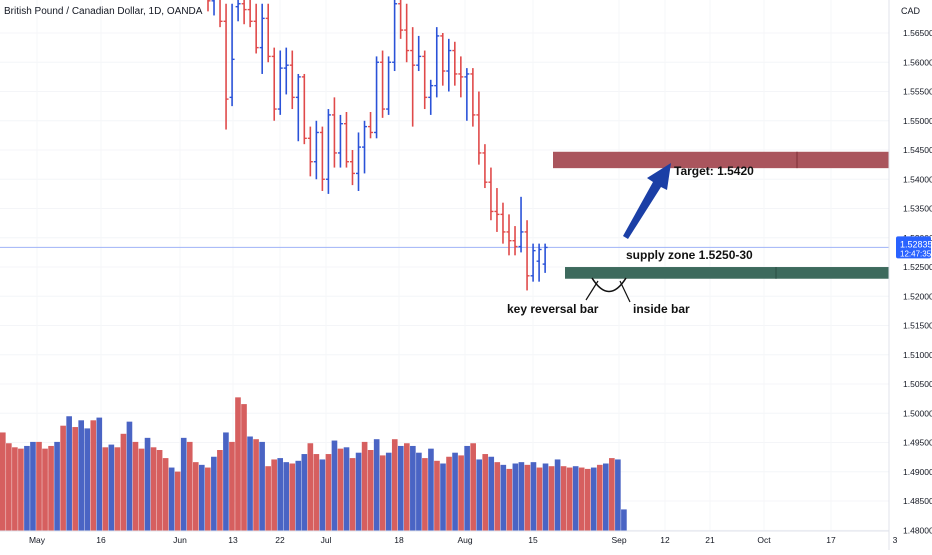 This screenshot has width=932, height=555. What do you see at coordinates (326, 540) in the screenshot?
I see `x-tick-label: Jul` at bounding box center [326, 540].